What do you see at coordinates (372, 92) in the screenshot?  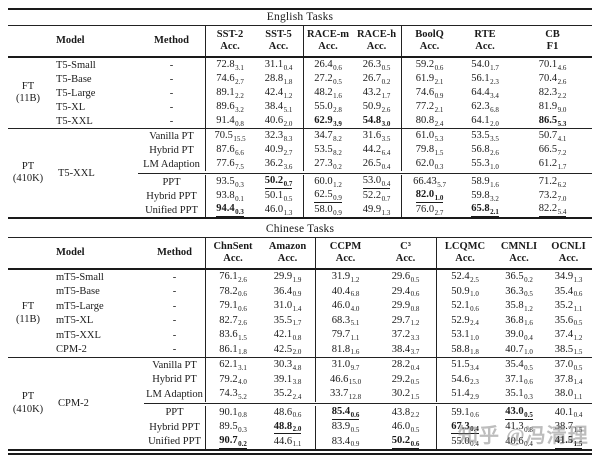 I see `score-mean: 43.2` at bounding box center [372, 92].